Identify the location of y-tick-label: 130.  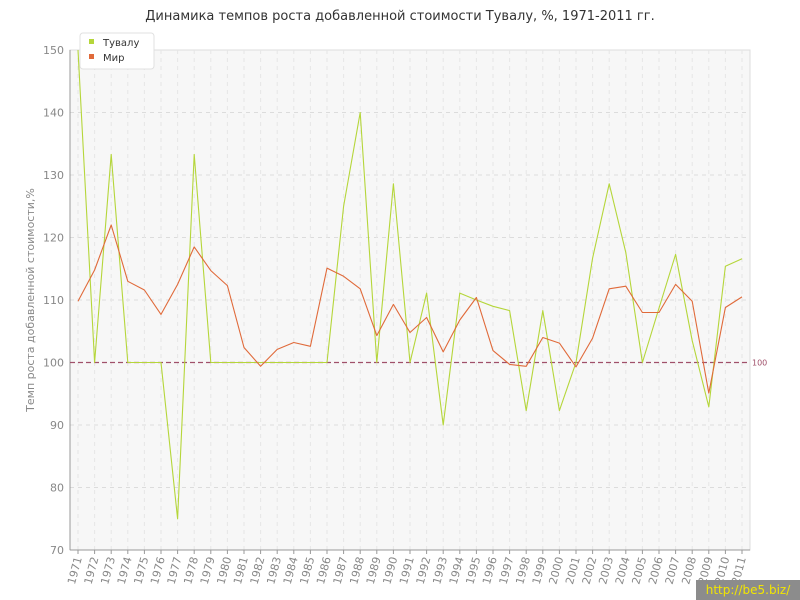
(53, 175).